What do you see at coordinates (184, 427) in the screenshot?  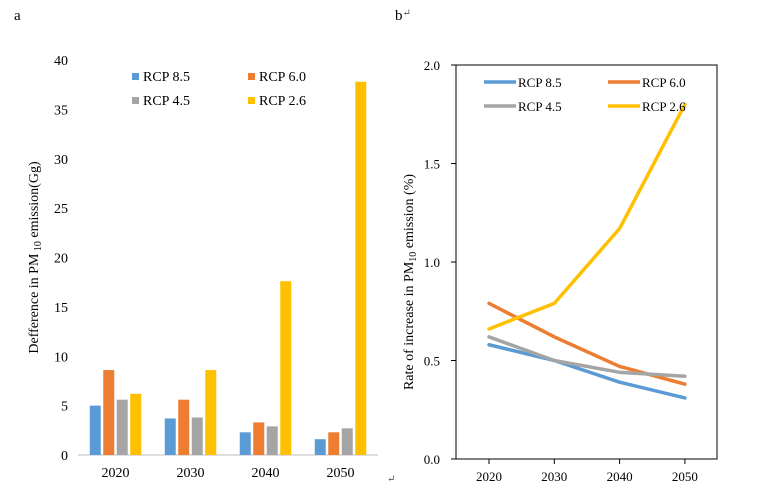 I see `chart-a-bar-rcp-6-0-2030` at bounding box center [184, 427].